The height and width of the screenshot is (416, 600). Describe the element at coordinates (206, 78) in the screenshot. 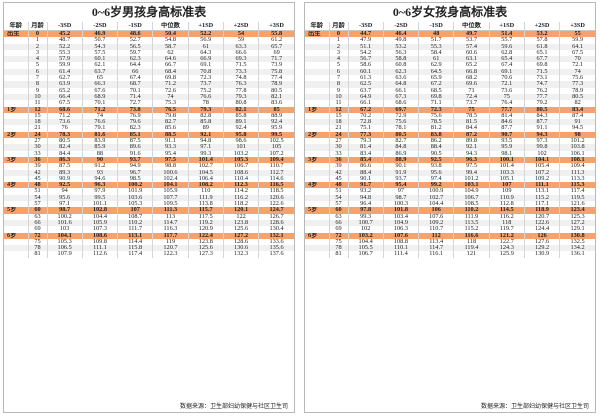

I see `height-cell: 72.3` at that location.